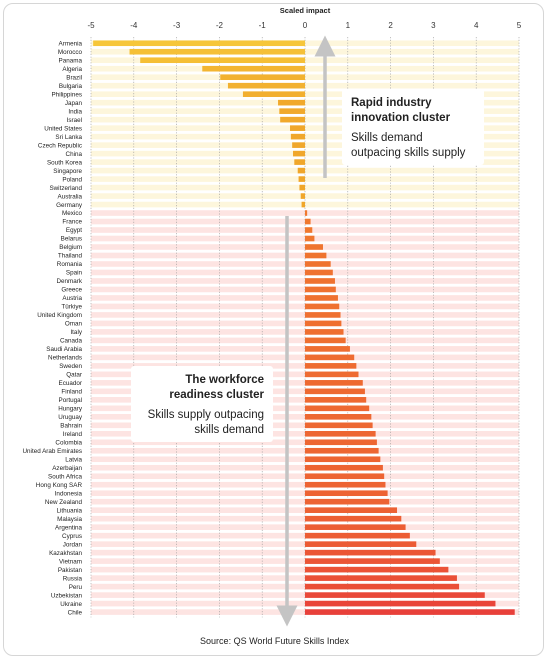 The width and height of the screenshot is (549, 661). What do you see at coordinates (69, 519) in the screenshot?
I see `category-label: Malaysia` at bounding box center [69, 519].